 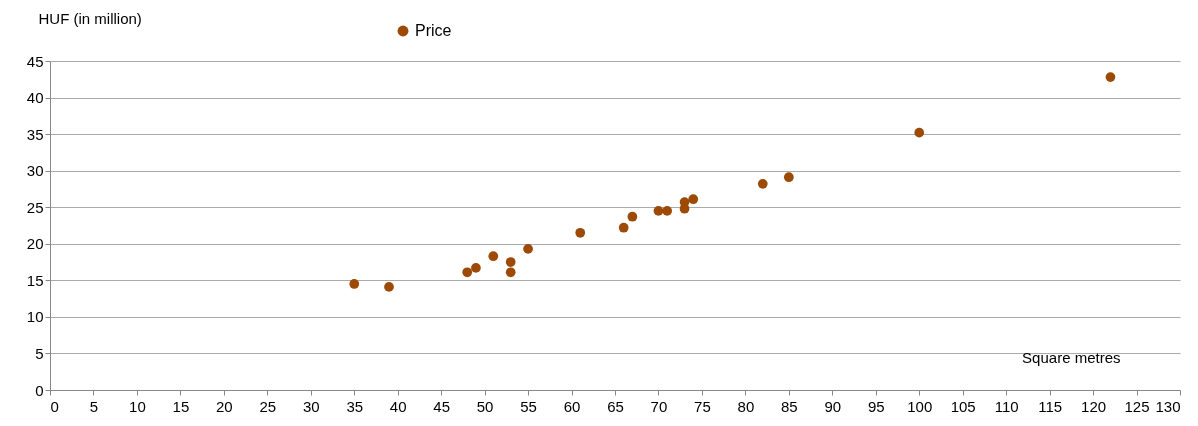 What do you see at coordinates (35, 317) in the screenshot?
I see `y-tick-label: 10` at bounding box center [35, 317].